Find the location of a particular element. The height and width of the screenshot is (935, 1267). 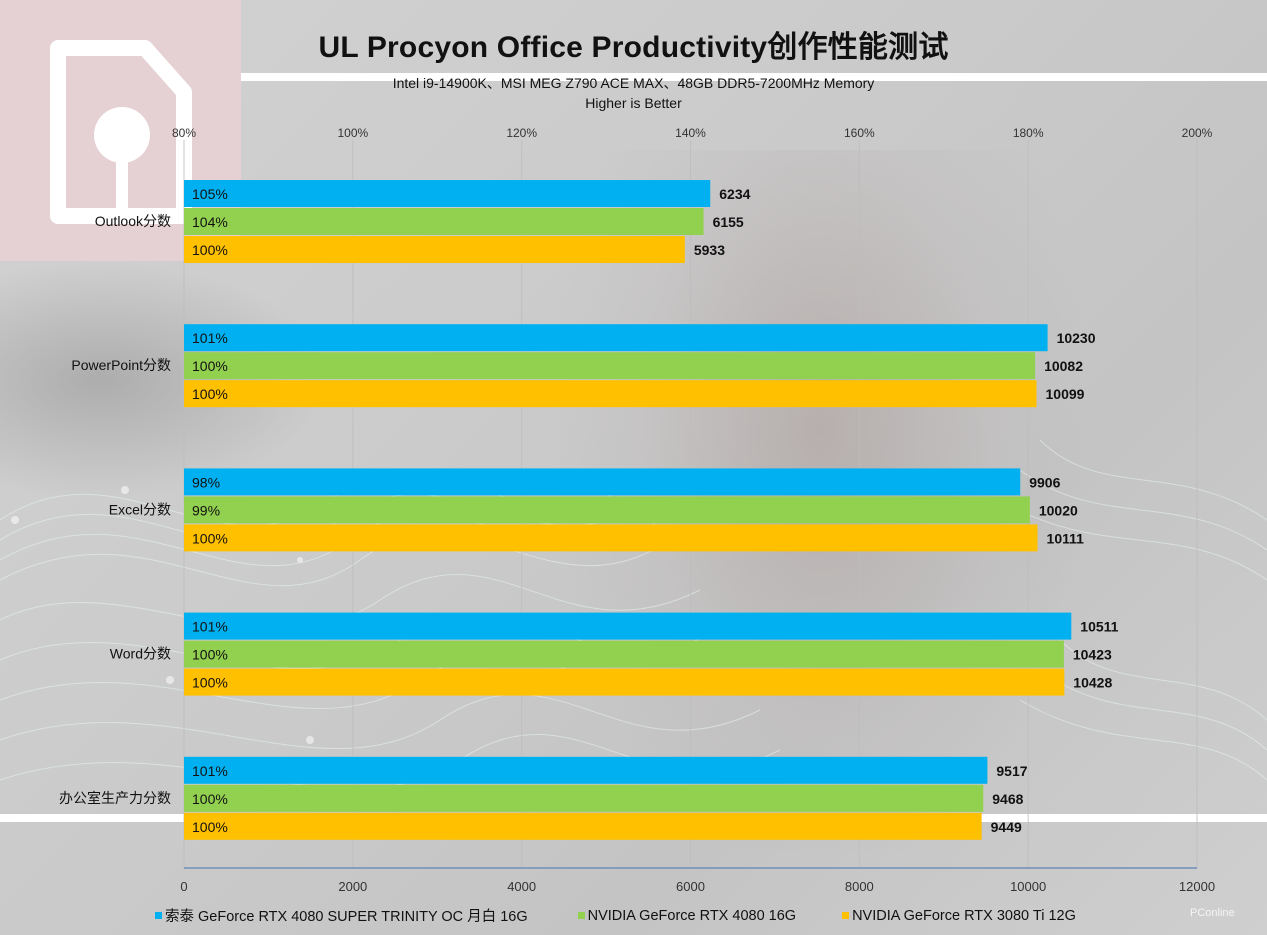

x-tick-label: 12000 is located at coordinates (1197, 886).